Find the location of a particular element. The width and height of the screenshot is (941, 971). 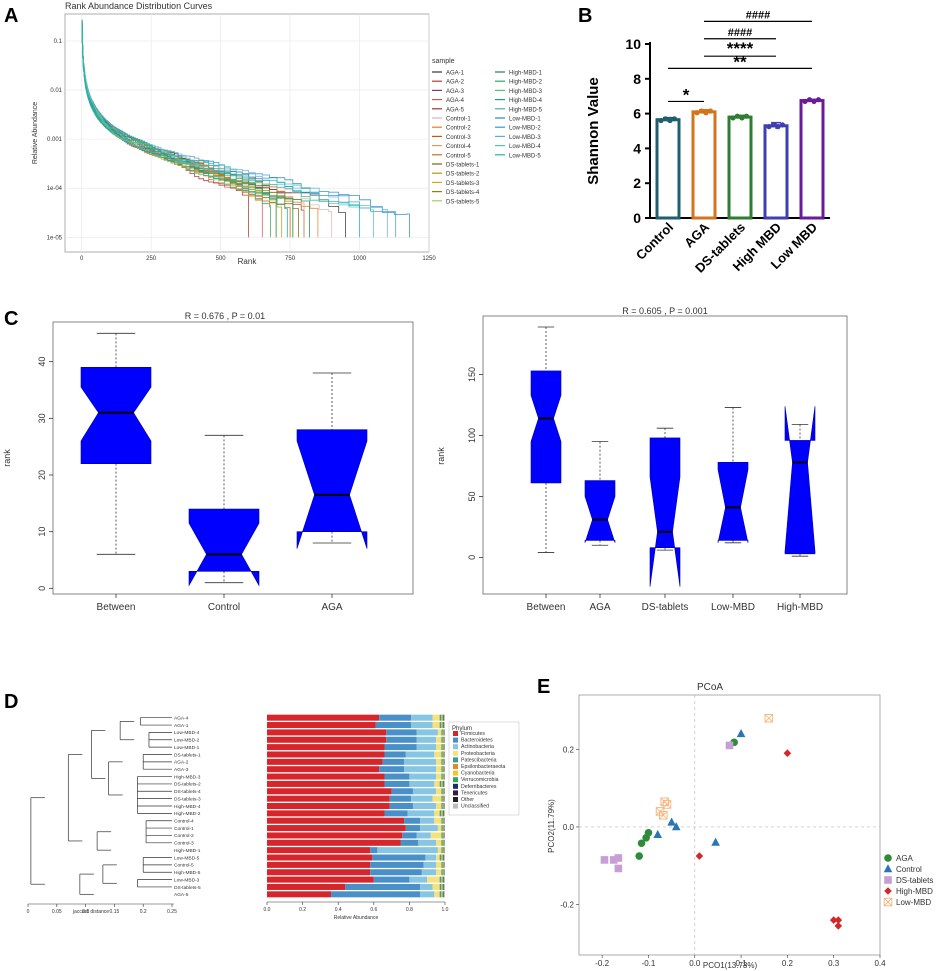

rank-x-tick-label: 750 is located at coordinates (290, 259).